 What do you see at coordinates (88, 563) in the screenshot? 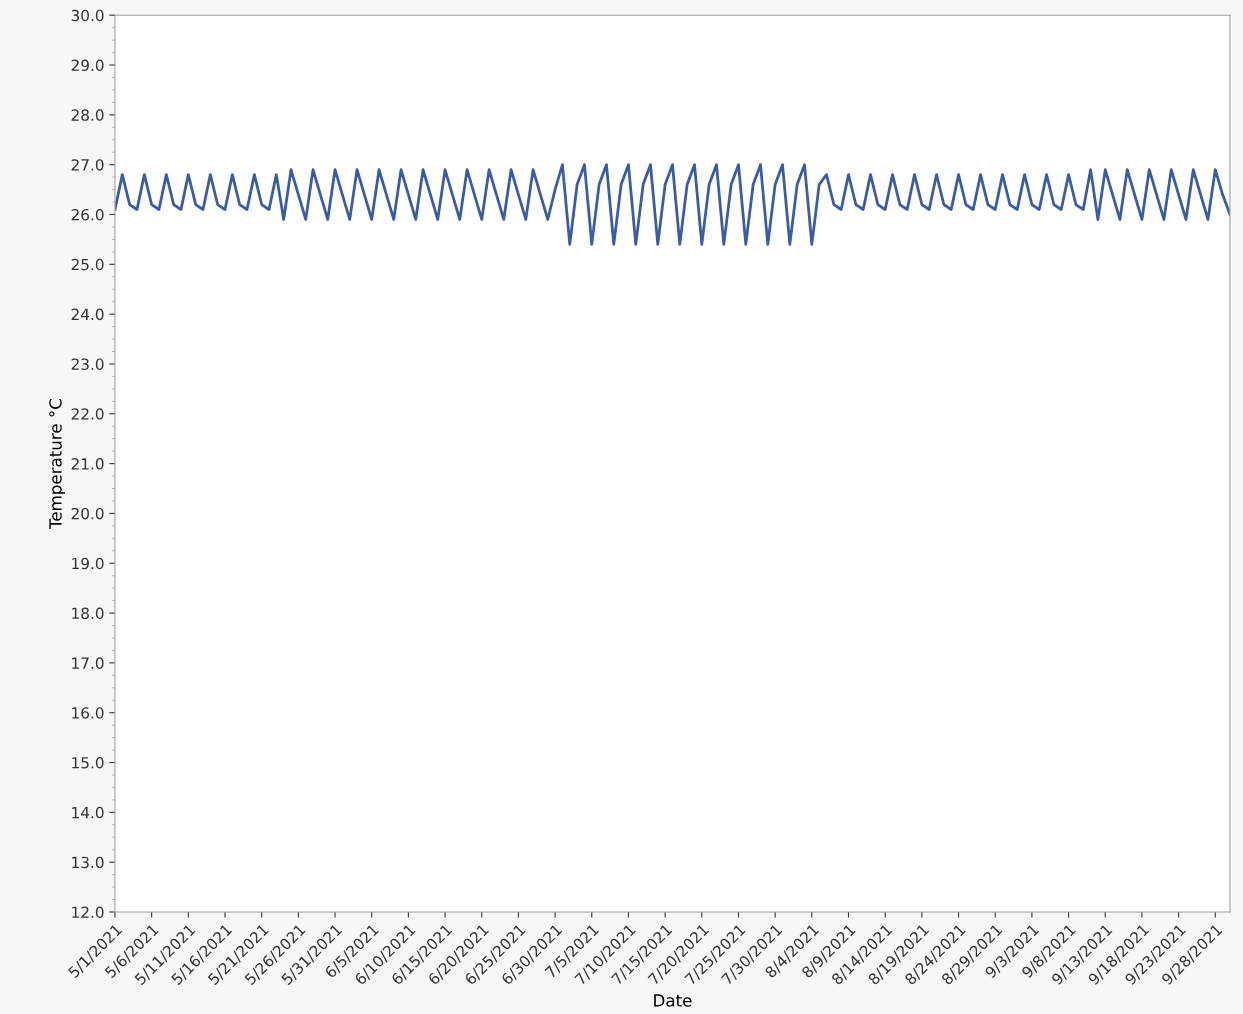
I see `y-tick-label: 19.0` at bounding box center [88, 563].